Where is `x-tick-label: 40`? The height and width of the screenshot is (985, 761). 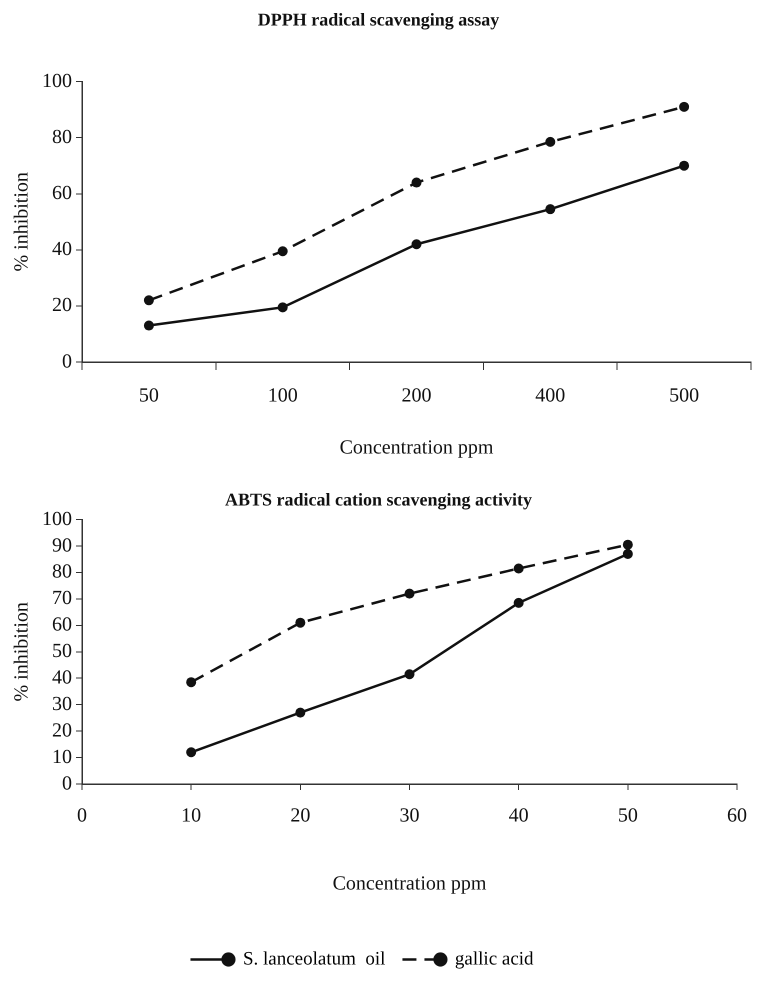 x-tick-label: 40 is located at coordinates (518, 815).